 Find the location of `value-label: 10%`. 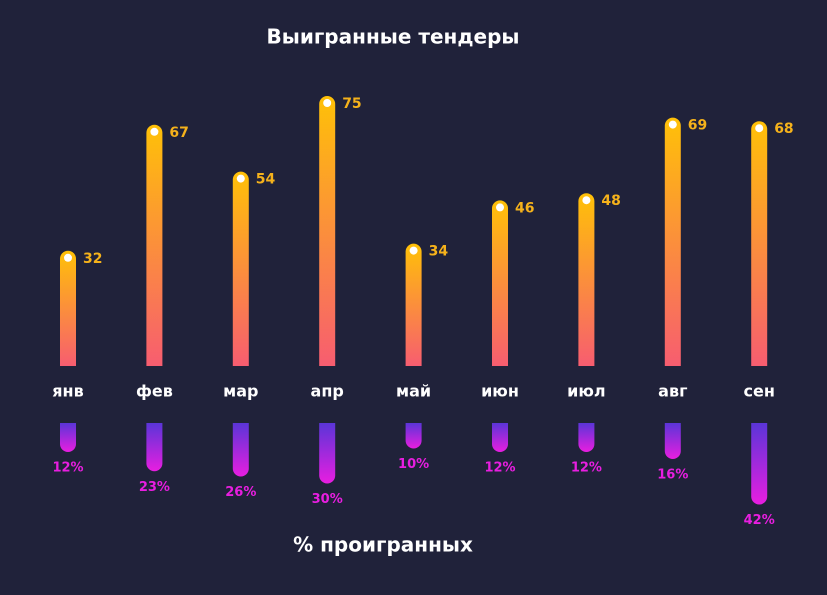

value-label: 10% is located at coordinates (413, 464).